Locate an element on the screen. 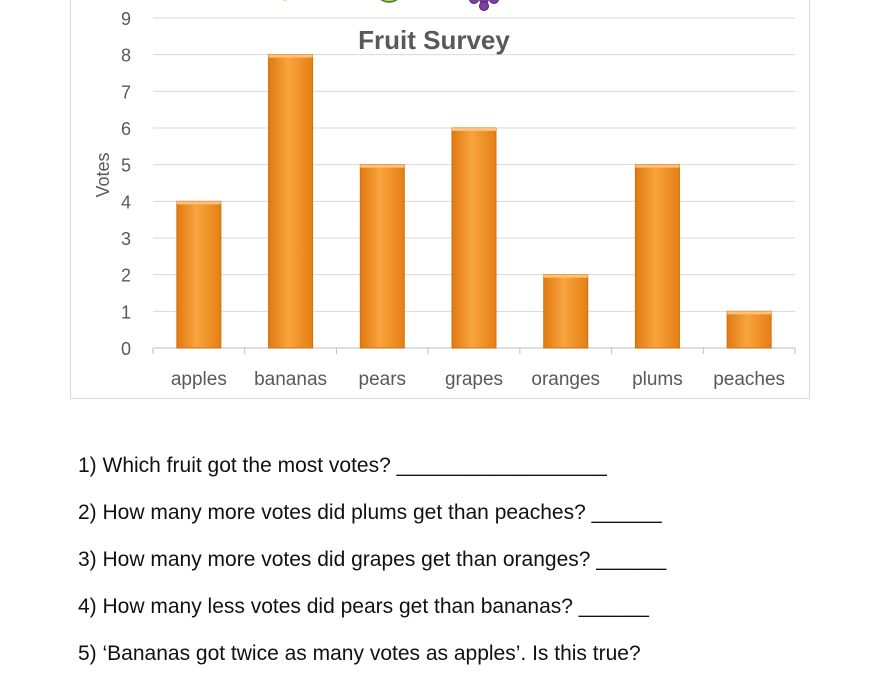  y-tick-label: 2 is located at coordinates (126, 276).